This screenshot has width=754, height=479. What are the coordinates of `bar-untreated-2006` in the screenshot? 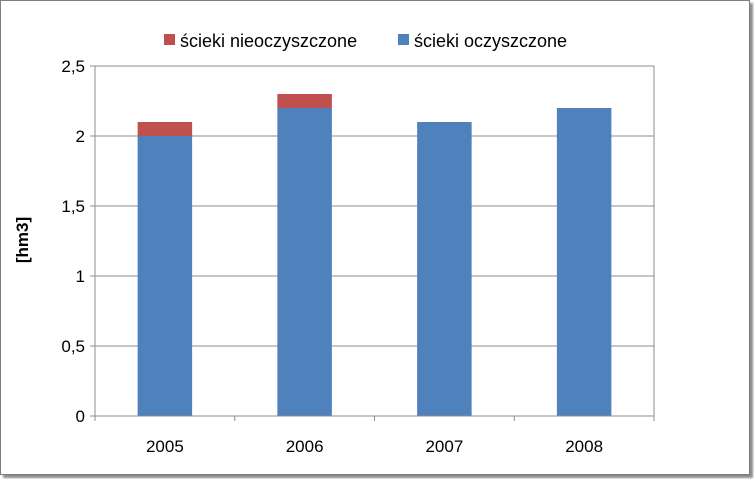 It's located at (304, 101).